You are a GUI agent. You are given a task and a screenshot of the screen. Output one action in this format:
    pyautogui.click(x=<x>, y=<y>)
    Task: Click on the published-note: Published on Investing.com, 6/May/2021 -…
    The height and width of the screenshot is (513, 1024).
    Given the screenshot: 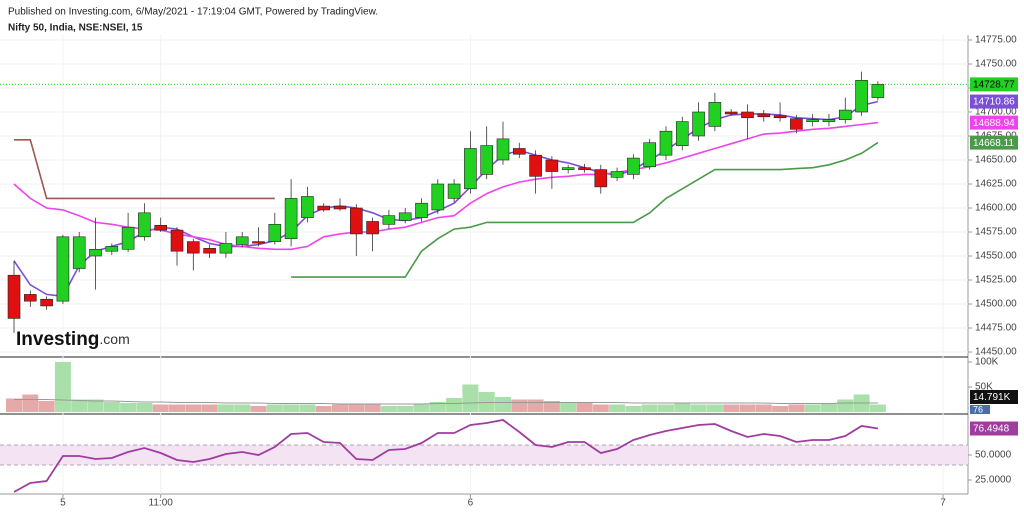 What is the action you would take?
    pyautogui.click(x=193, y=12)
    